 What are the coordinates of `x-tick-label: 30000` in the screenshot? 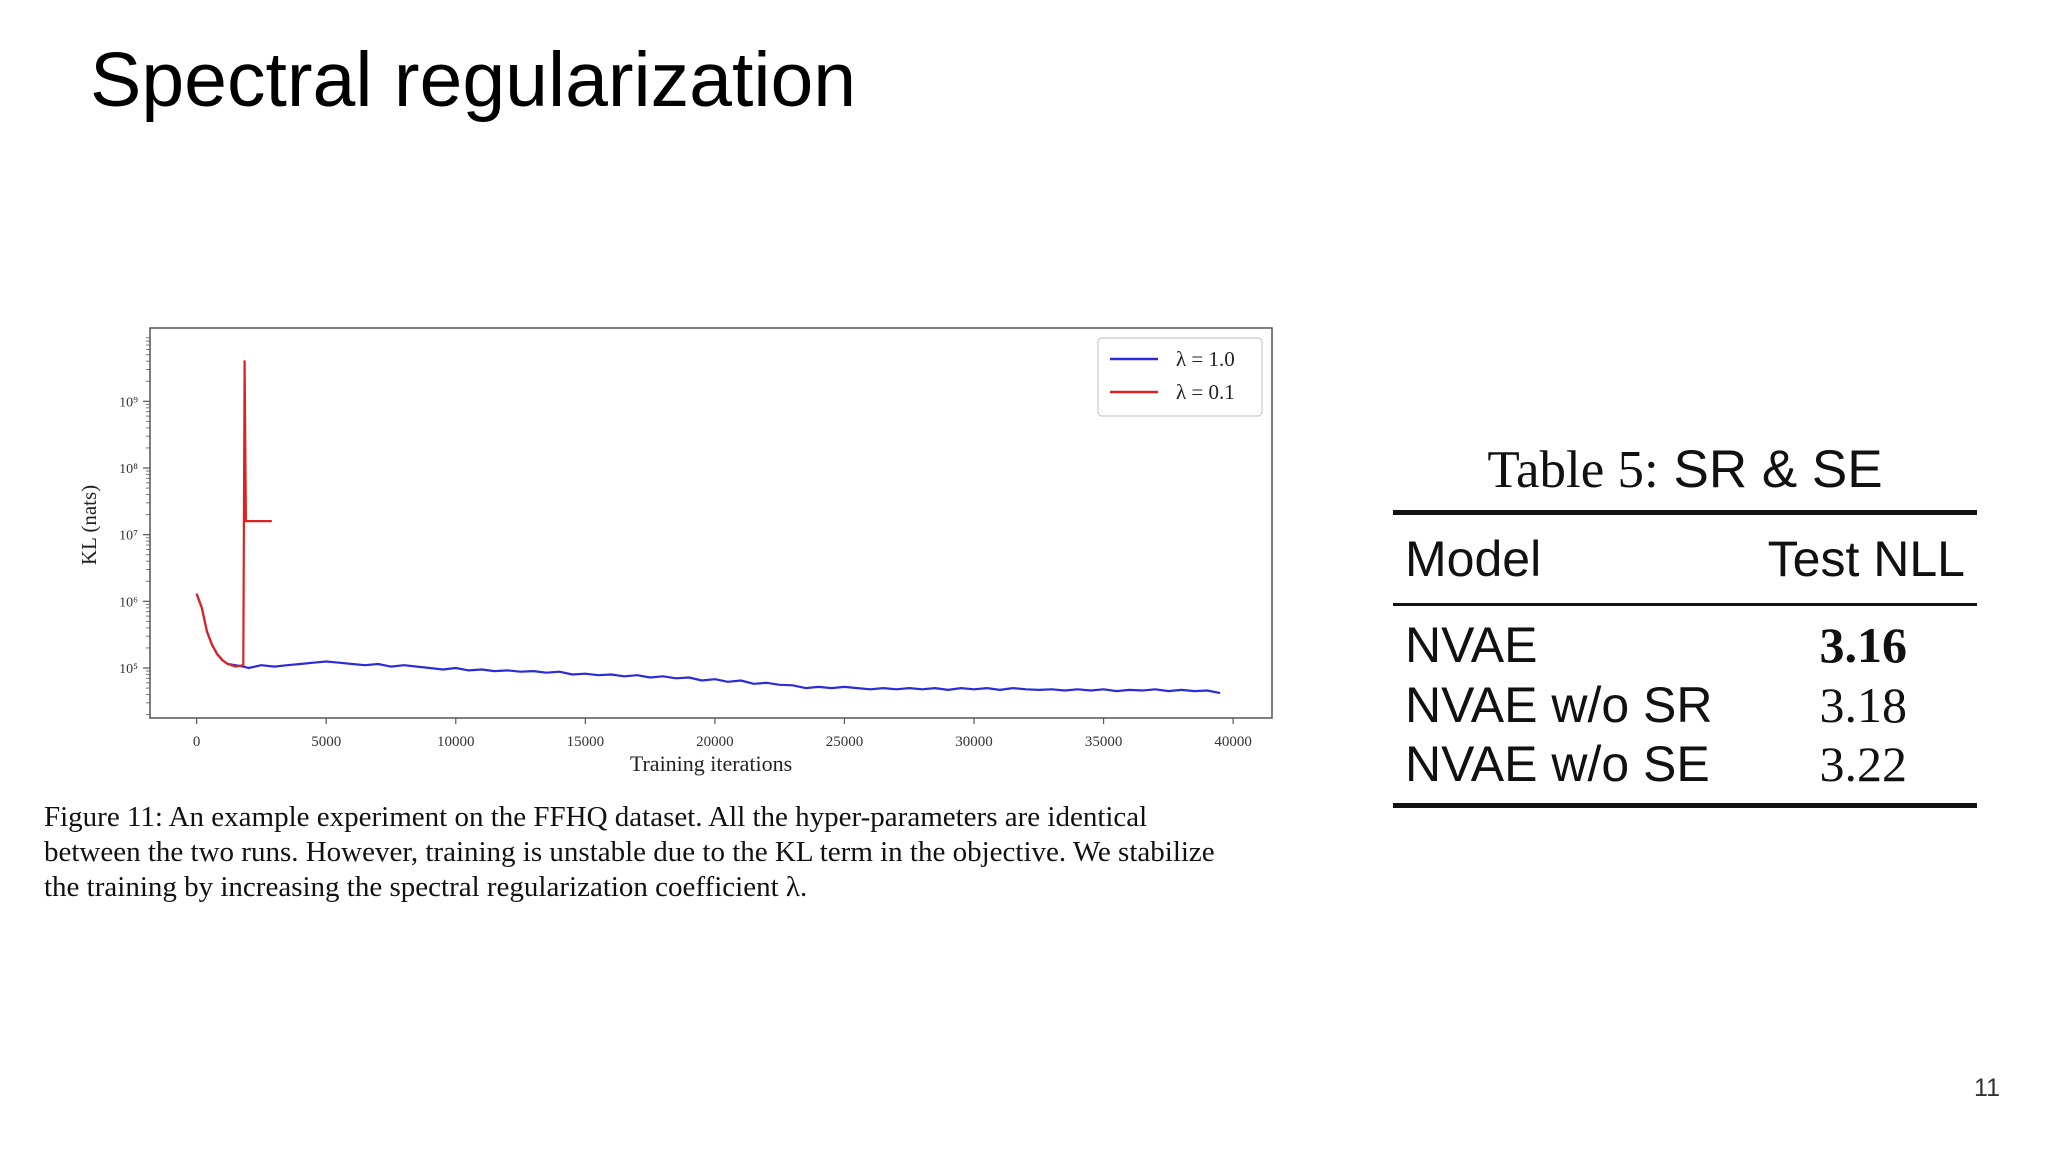 It's located at (974, 742).